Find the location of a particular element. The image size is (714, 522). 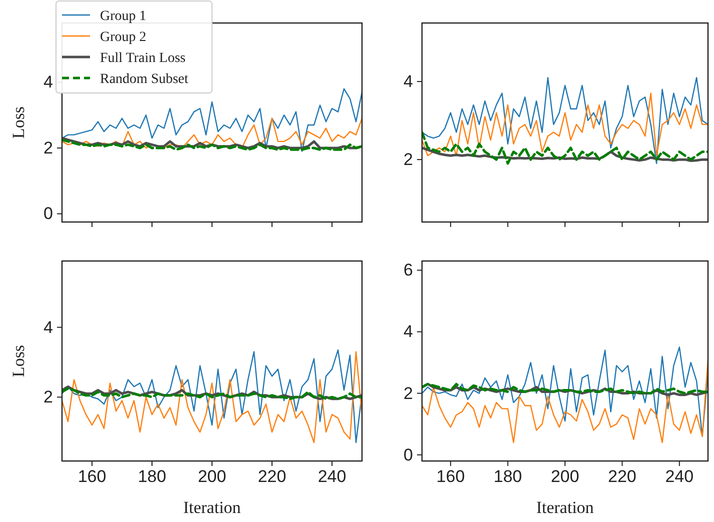

legend-label: Random Subset is located at coordinates (144, 79).